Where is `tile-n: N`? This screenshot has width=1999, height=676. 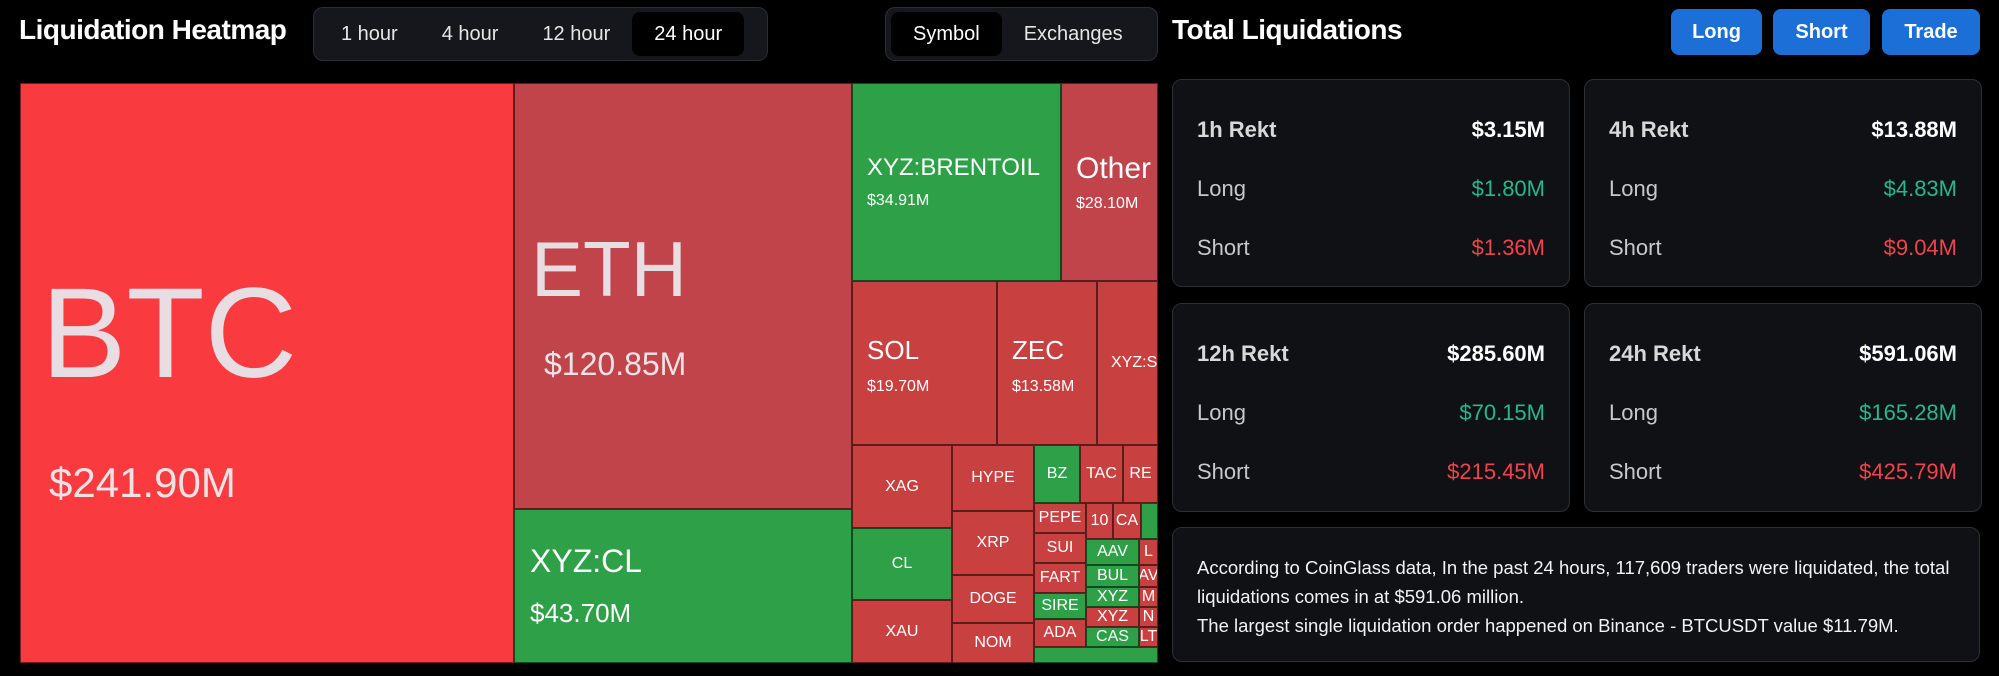
tile-n: N is located at coordinates (1148, 617).